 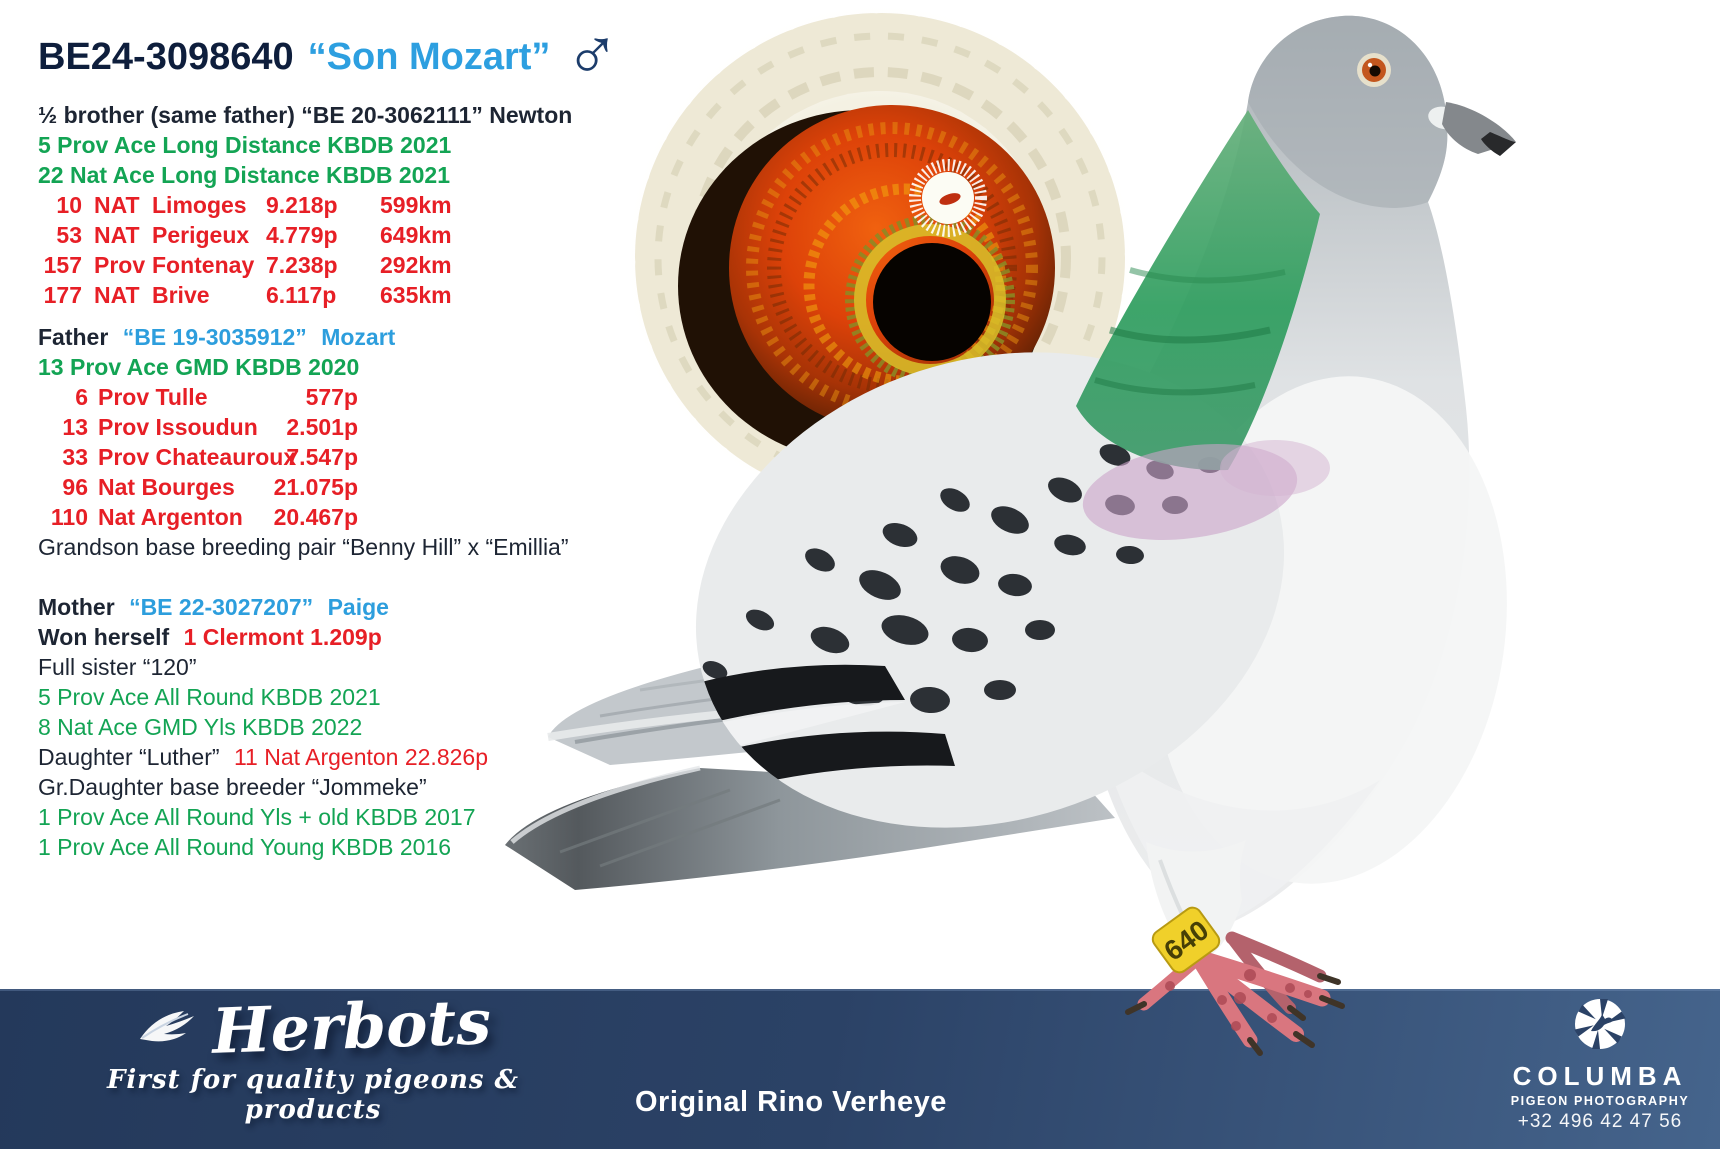 I want to click on dove-icon, so click(x=1602, y=1023).